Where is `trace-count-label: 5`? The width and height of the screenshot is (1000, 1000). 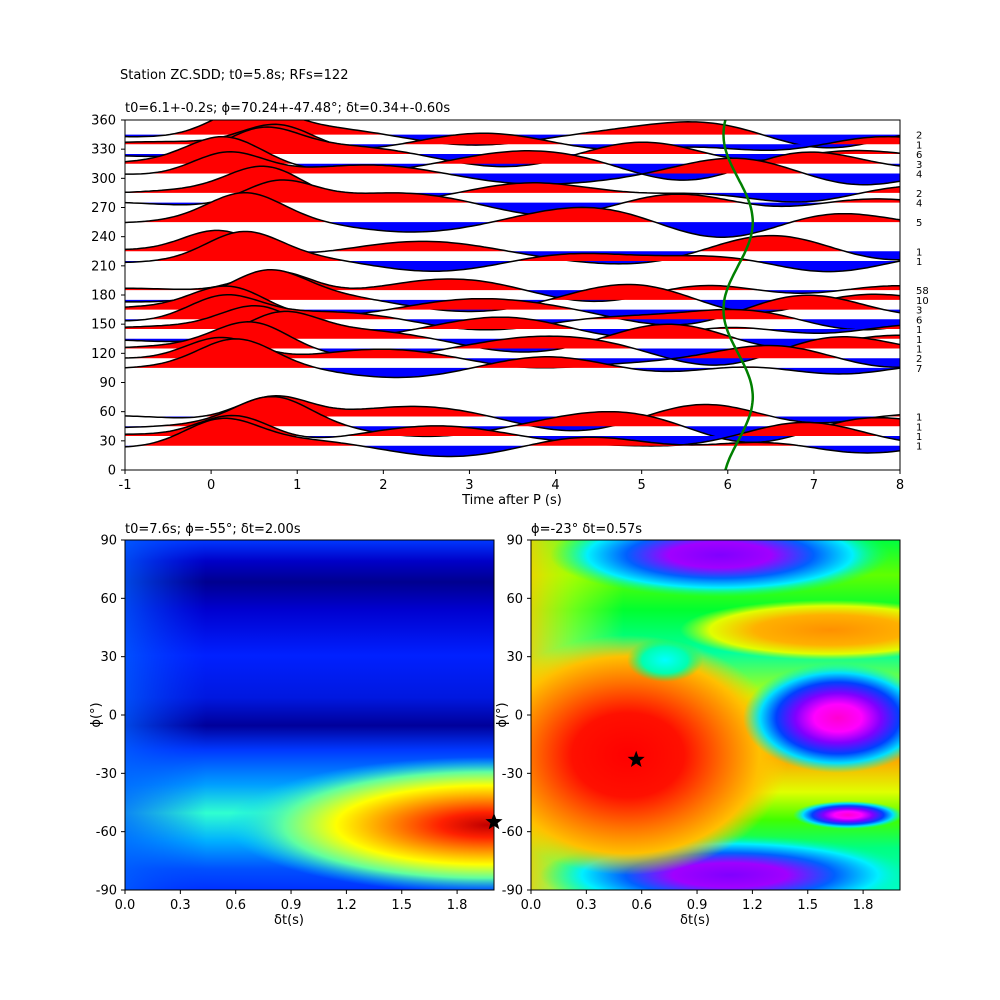 trace-count-label: 5 is located at coordinates (919, 223).